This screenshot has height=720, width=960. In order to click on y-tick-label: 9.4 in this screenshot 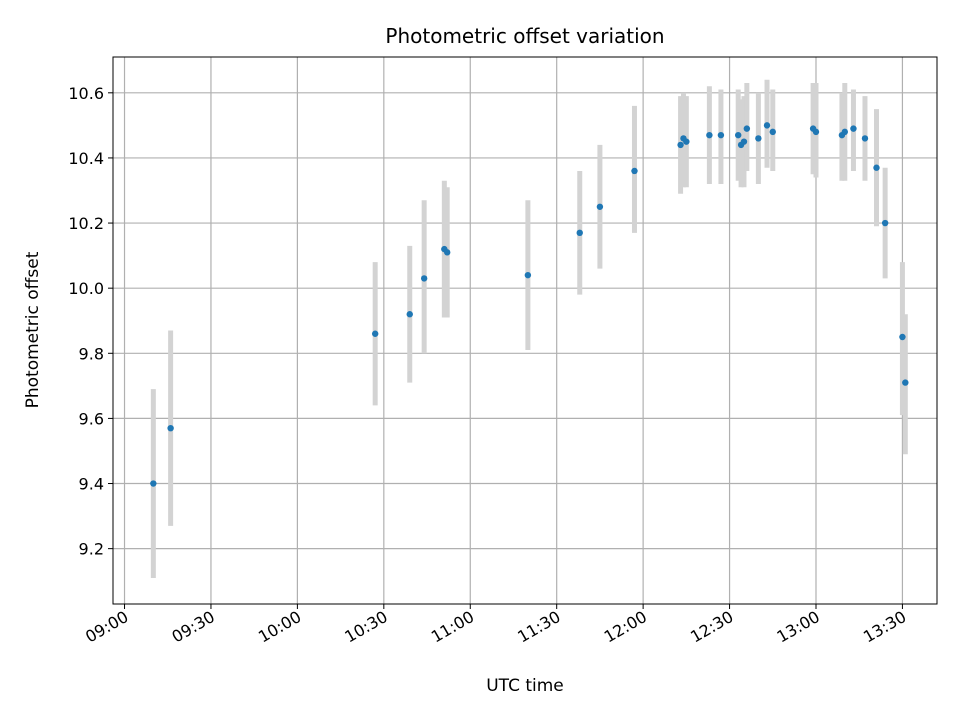, I will do `click(91, 484)`.